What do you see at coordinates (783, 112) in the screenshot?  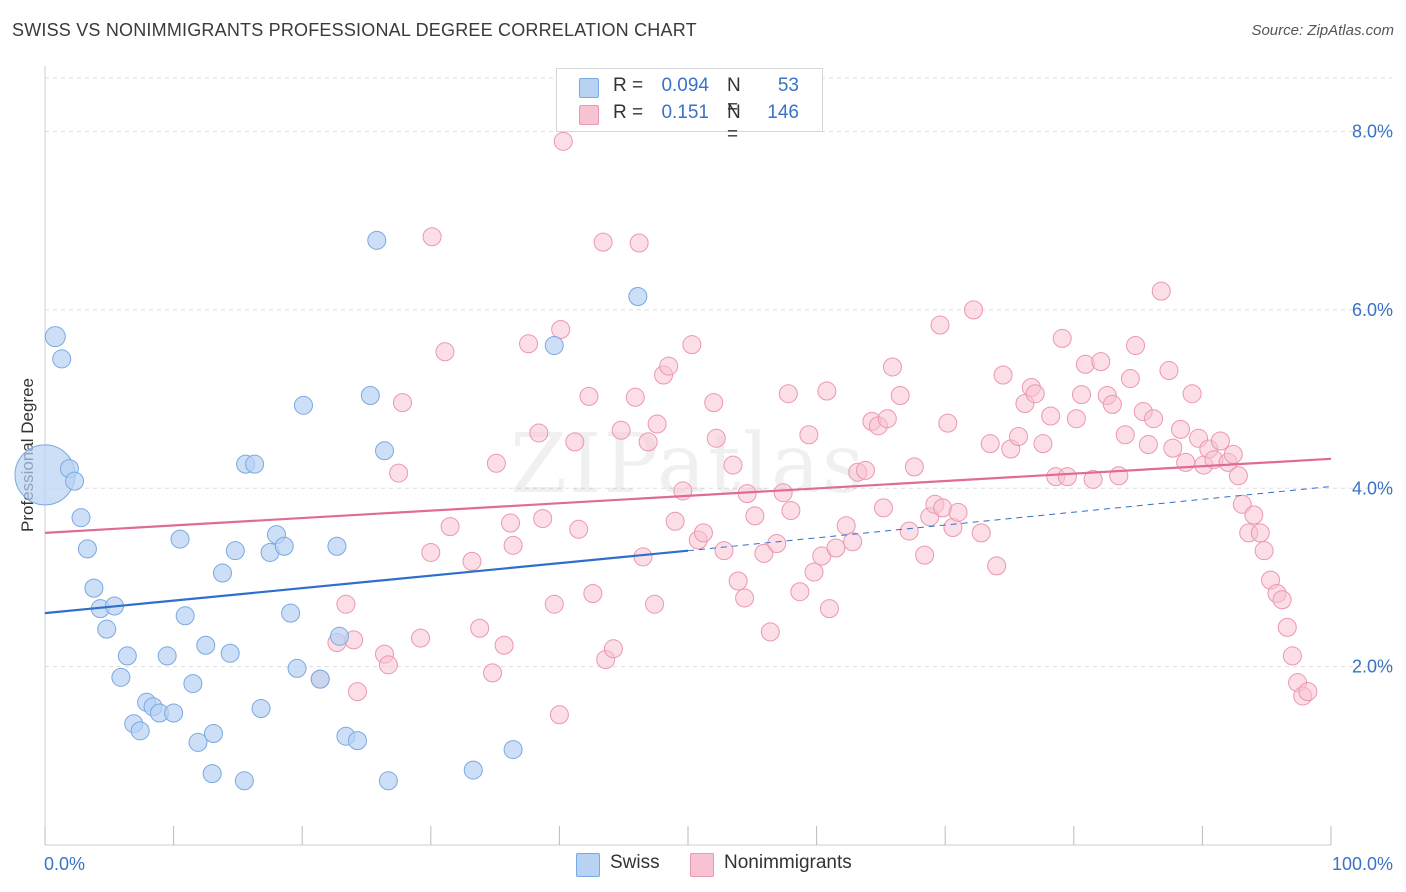 I see `legend-n-value: 146` at bounding box center [783, 112].